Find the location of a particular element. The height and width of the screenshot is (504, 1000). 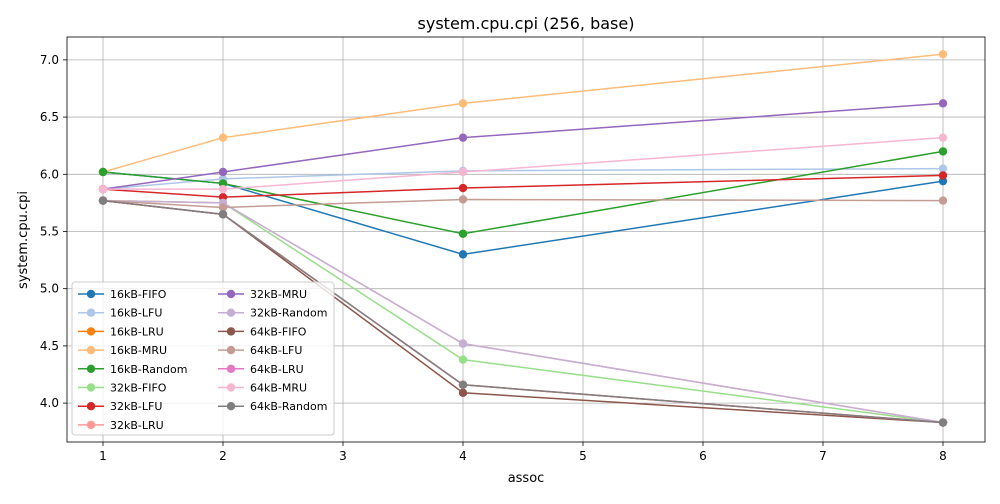

y-tick-label: 5.5 is located at coordinates (49, 231).